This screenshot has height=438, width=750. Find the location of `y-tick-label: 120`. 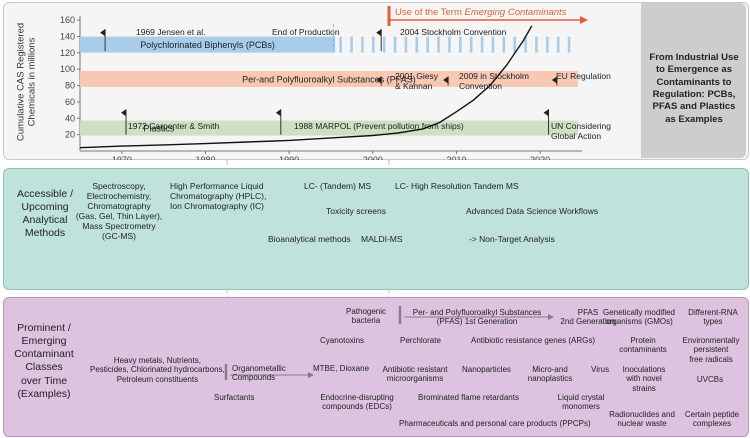

y-tick-label: 120 is located at coordinates (67, 53).